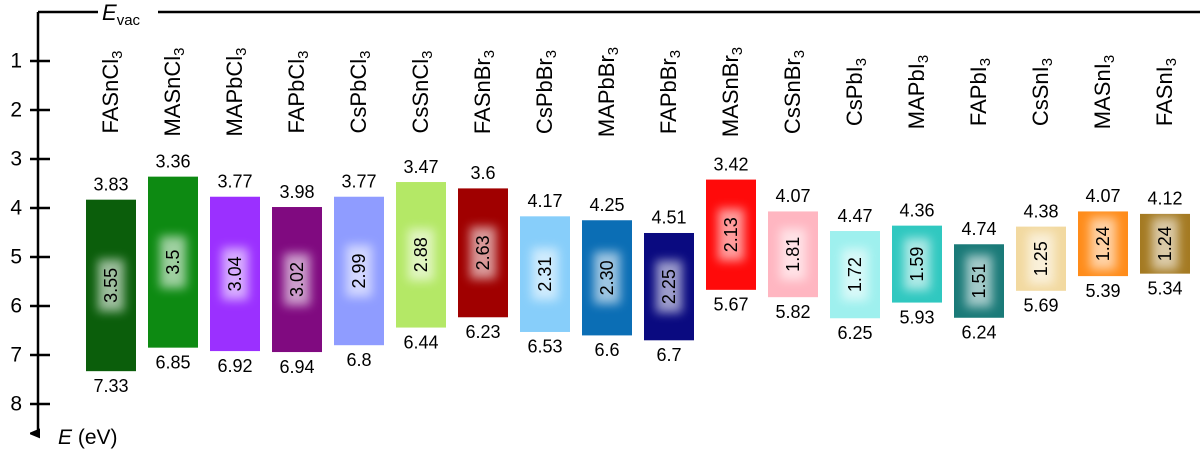 The height and width of the screenshot is (451, 1200). I want to click on material-label: MASnCl3, so click(174, 91).